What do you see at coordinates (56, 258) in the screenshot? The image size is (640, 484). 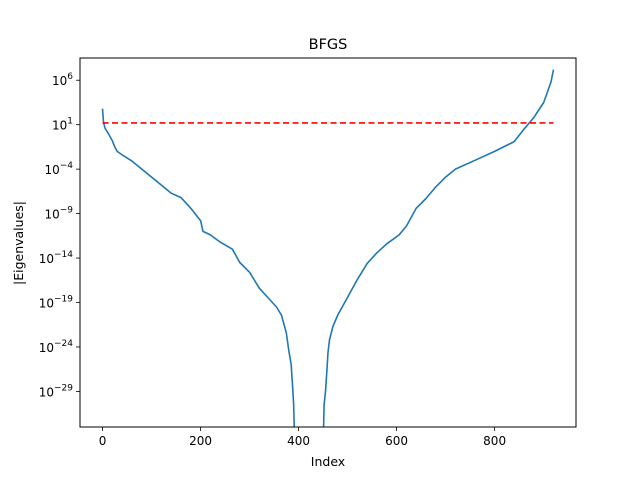 I see `y-tick-label: 10⁻¹⁴` at bounding box center [56, 258].